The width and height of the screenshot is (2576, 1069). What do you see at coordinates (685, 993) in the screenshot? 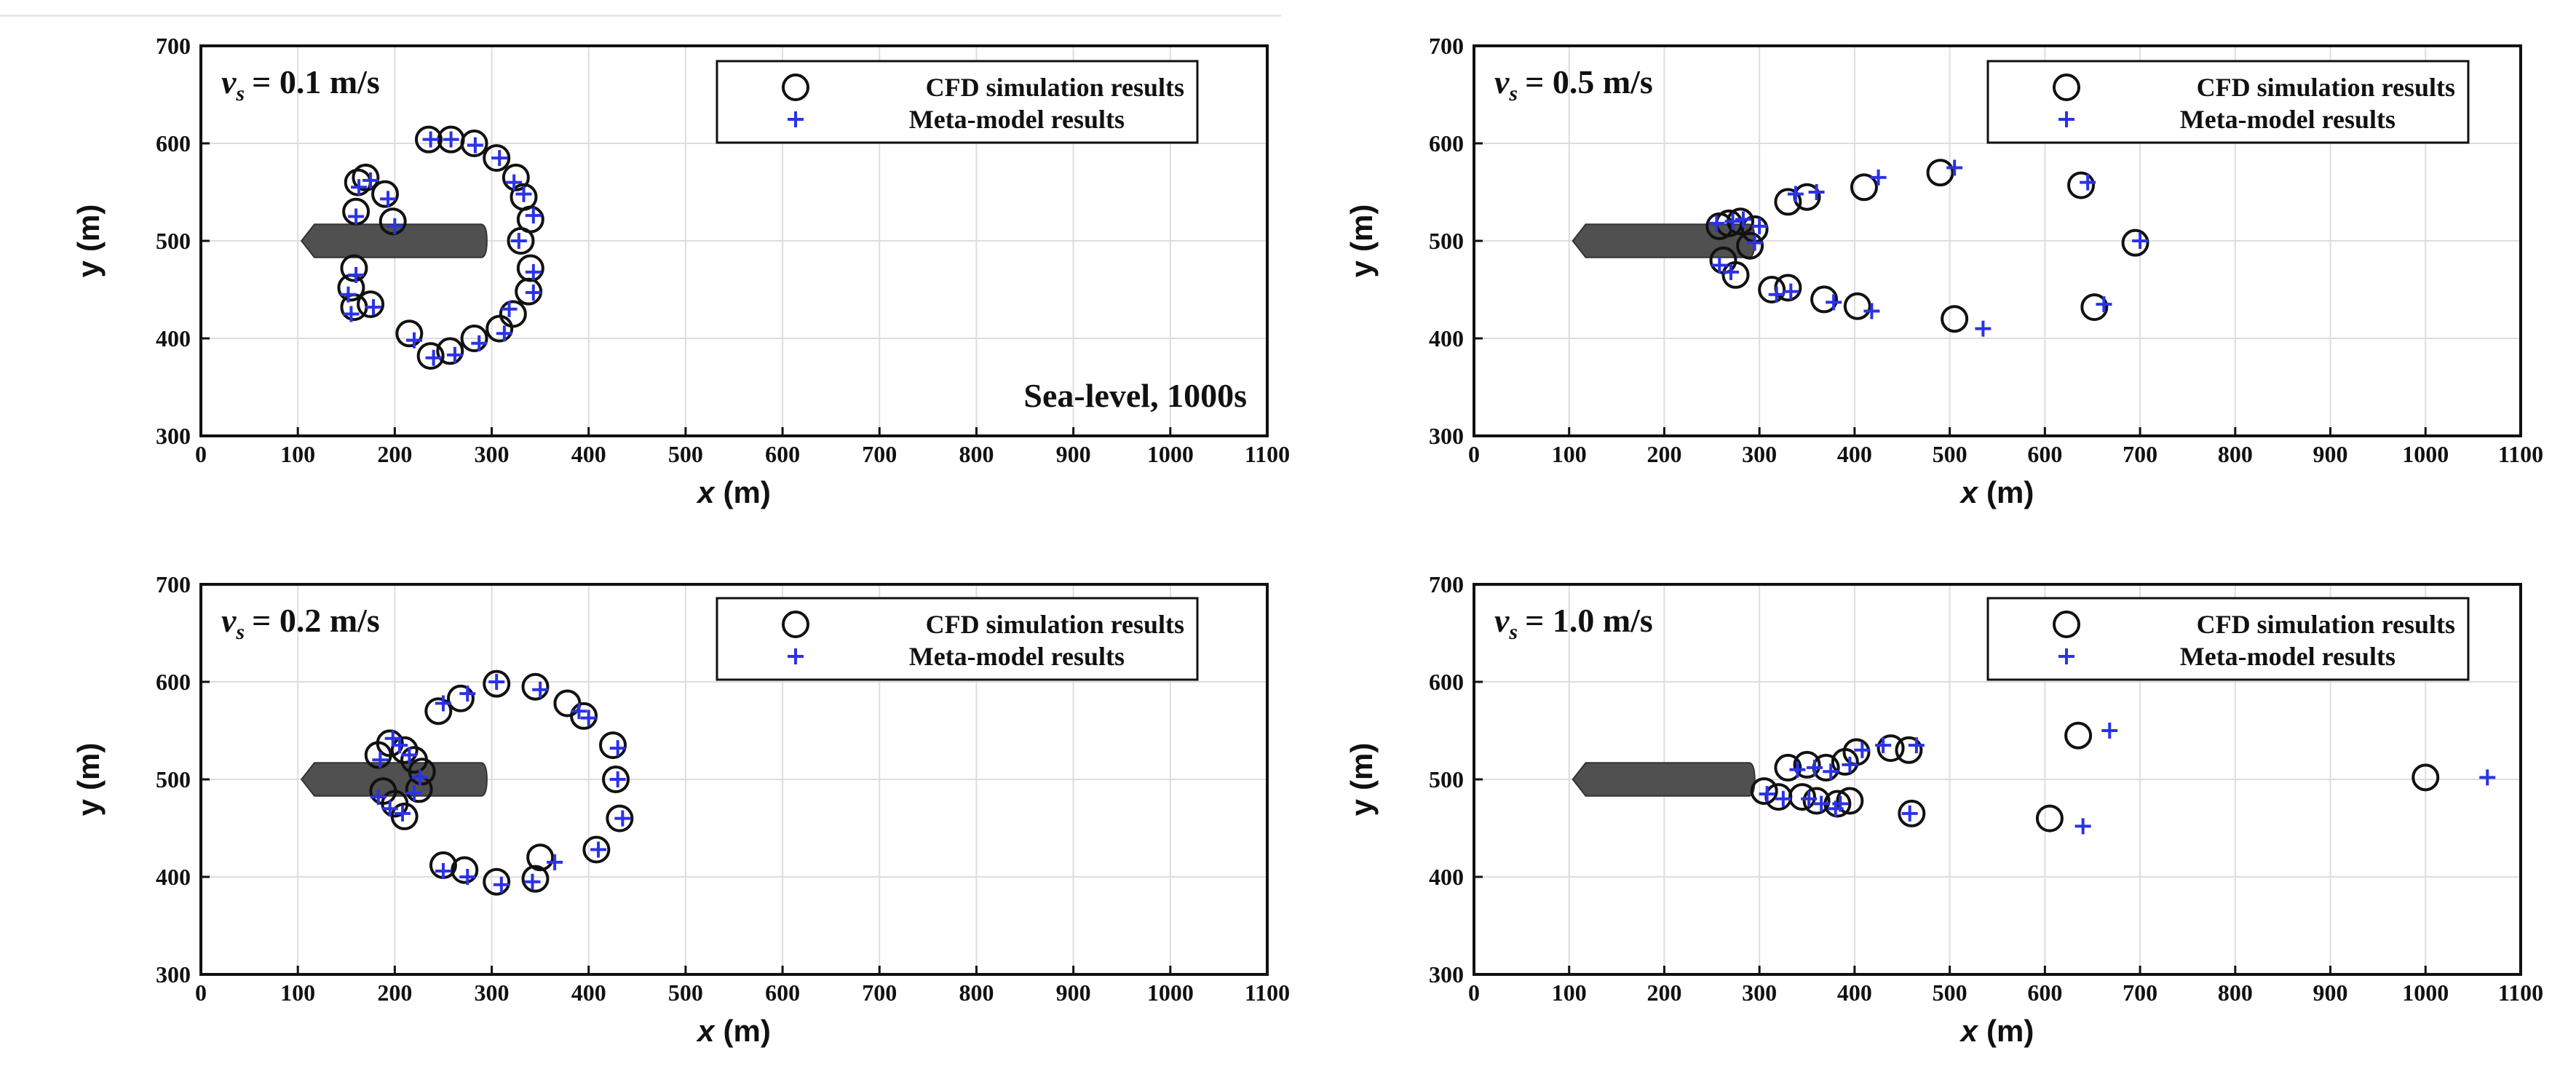
I see `x-tick-label: 500` at bounding box center [685, 993].